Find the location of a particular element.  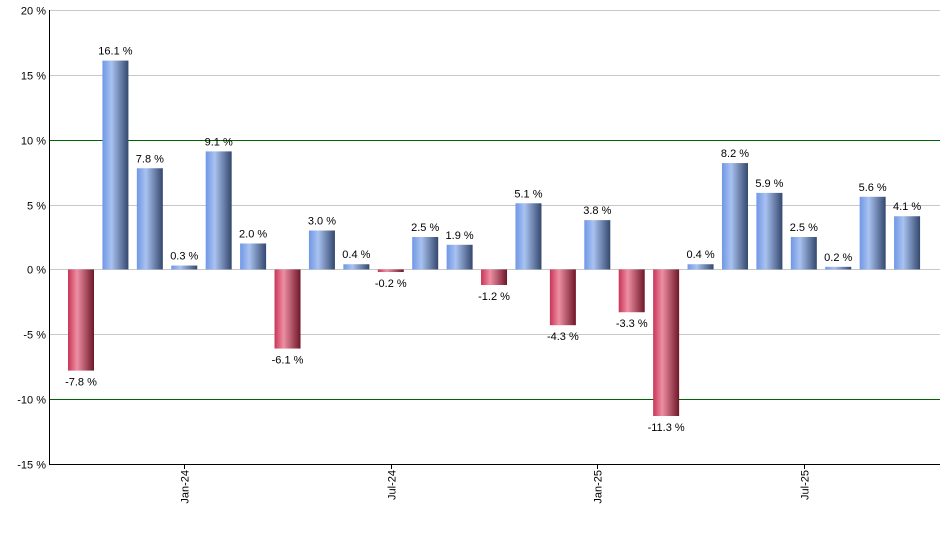

data-label: 5.6 % is located at coordinates (873, 188).